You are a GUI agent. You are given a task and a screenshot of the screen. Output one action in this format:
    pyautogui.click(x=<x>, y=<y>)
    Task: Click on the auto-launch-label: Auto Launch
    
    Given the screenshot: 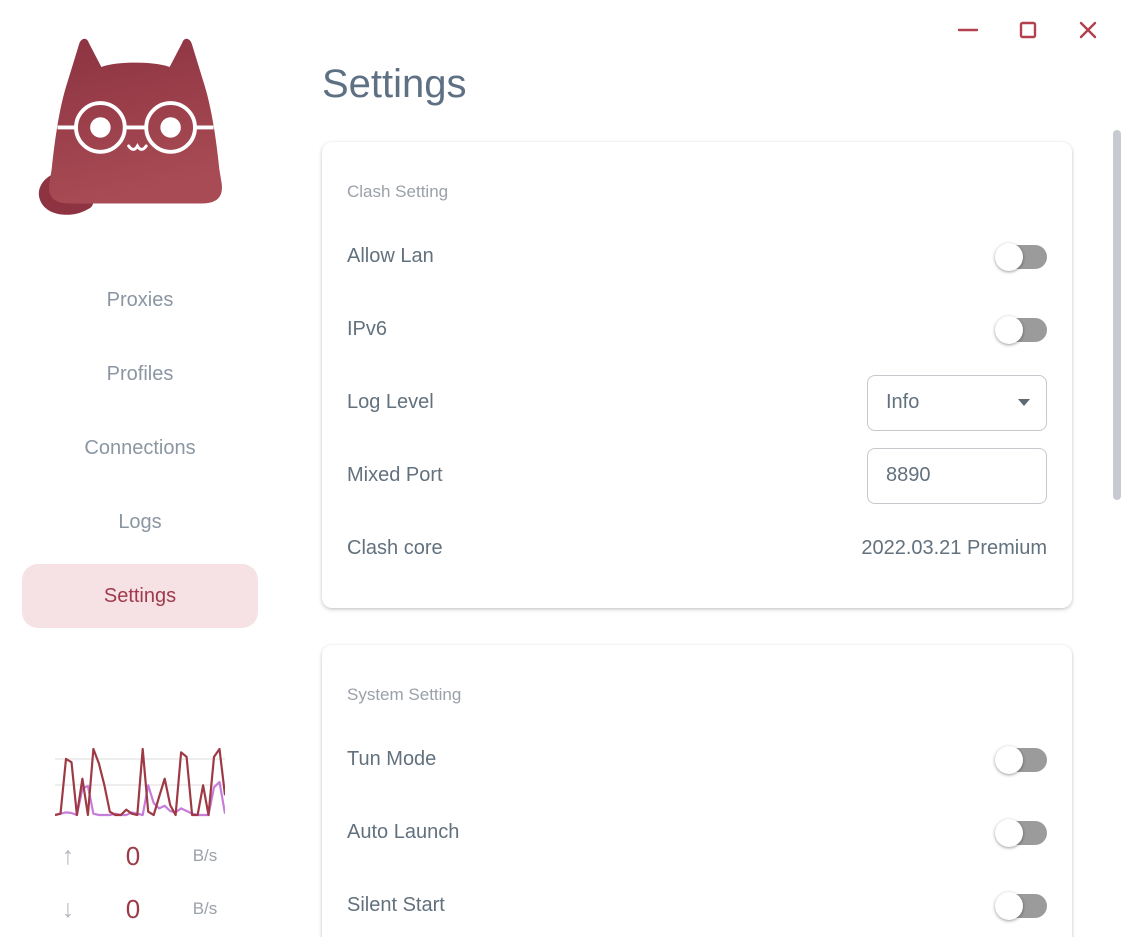 What is the action you would take?
    pyautogui.click(x=403, y=832)
    